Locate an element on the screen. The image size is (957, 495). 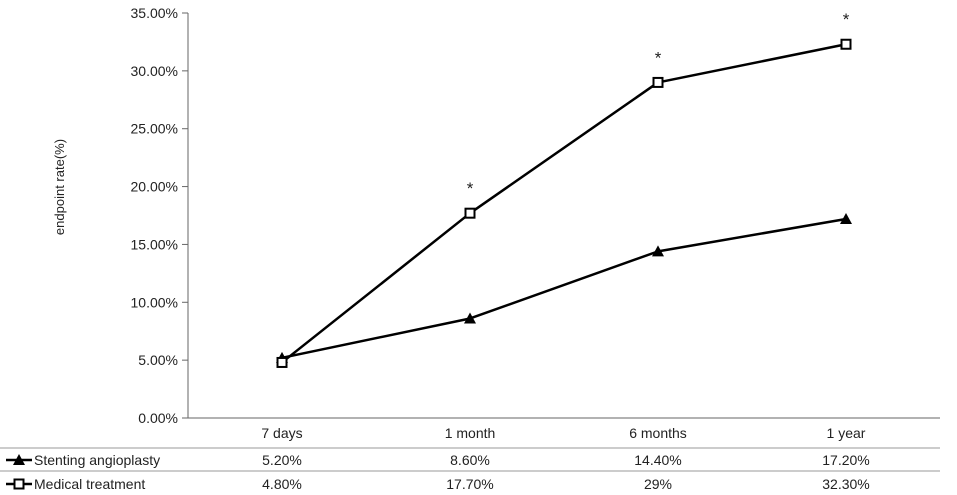
x-axis-labels: 7 days 1 month 6 months 1 year is located at coordinates (563, 433).